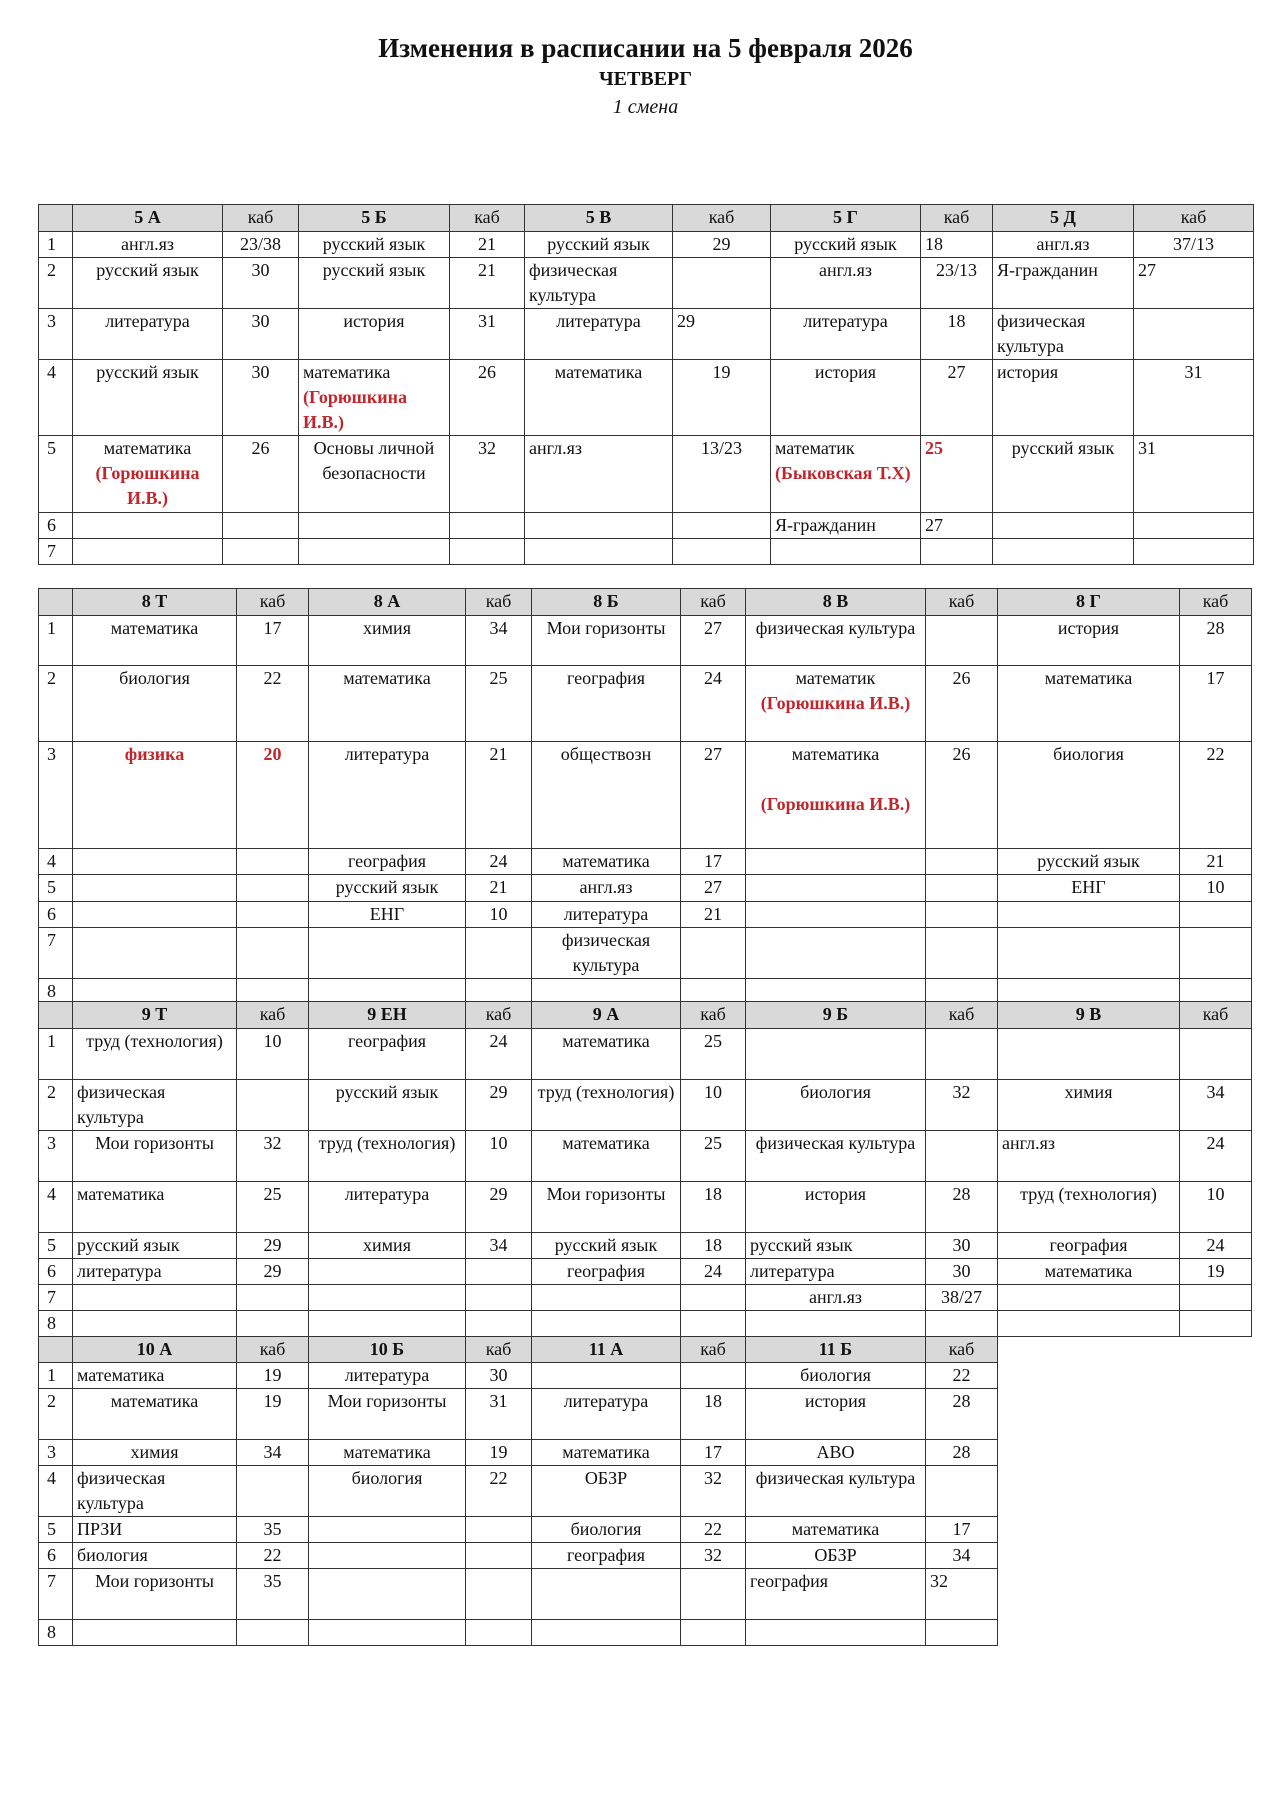 The height and width of the screenshot is (1811, 1280). I want to click on subject-cell: англ.яз, so click(147, 244).